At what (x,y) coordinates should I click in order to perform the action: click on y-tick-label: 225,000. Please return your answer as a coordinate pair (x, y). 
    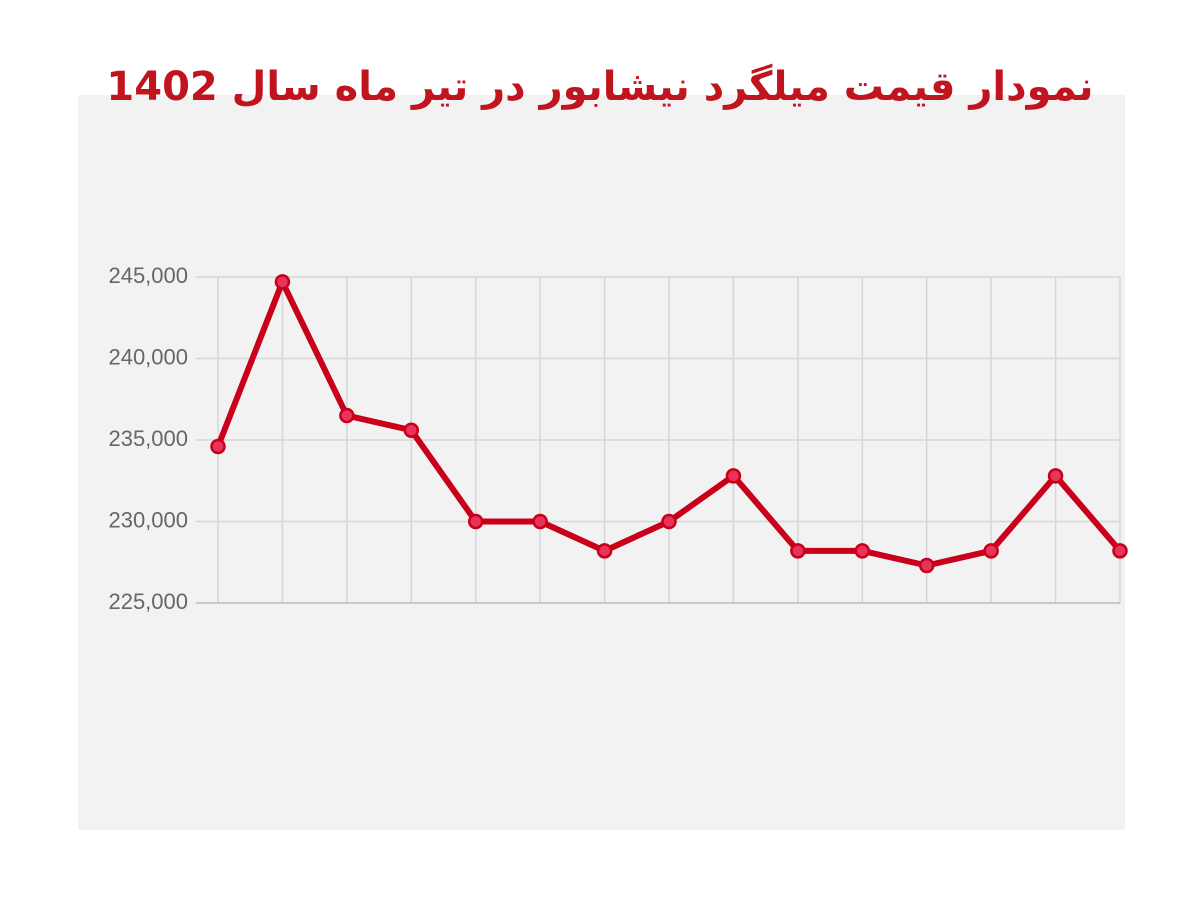
    Looking at the image, I should click on (148, 601).